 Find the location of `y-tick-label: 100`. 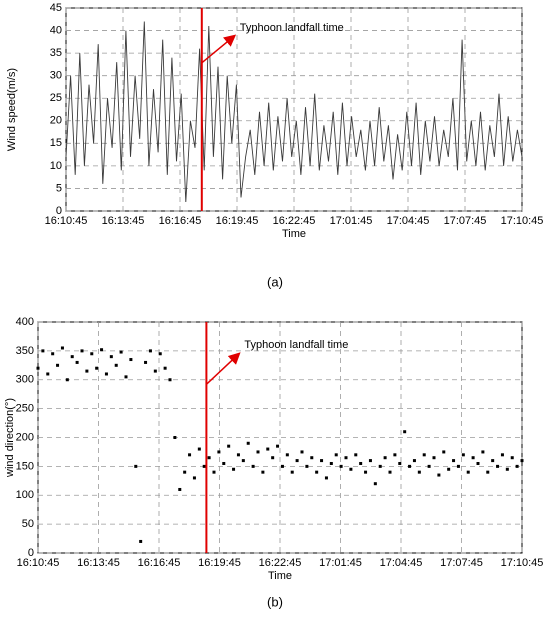

y-tick-label: 100 is located at coordinates (25, 495).